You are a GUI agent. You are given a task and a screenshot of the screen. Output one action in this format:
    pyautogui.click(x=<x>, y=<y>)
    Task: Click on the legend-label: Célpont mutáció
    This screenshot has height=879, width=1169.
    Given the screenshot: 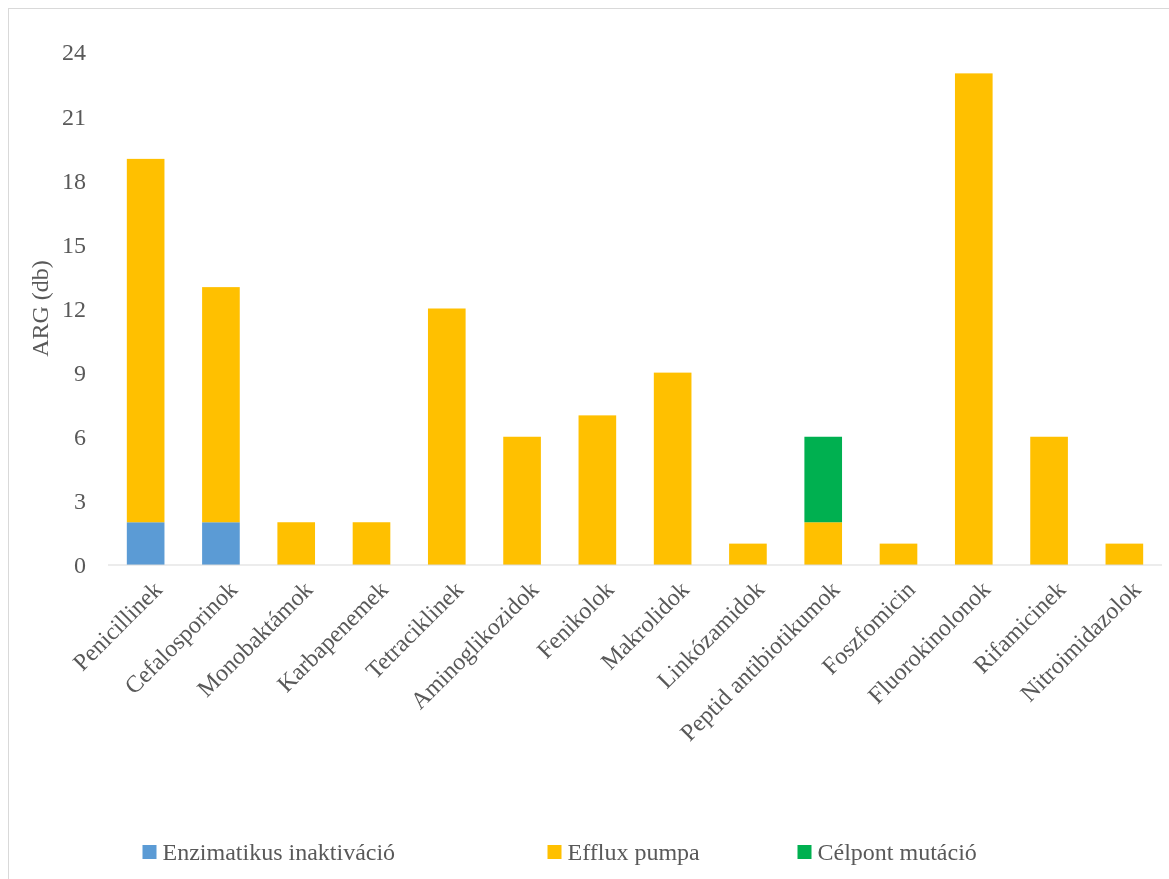 What is the action you would take?
    pyautogui.click(x=897, y=852)
    